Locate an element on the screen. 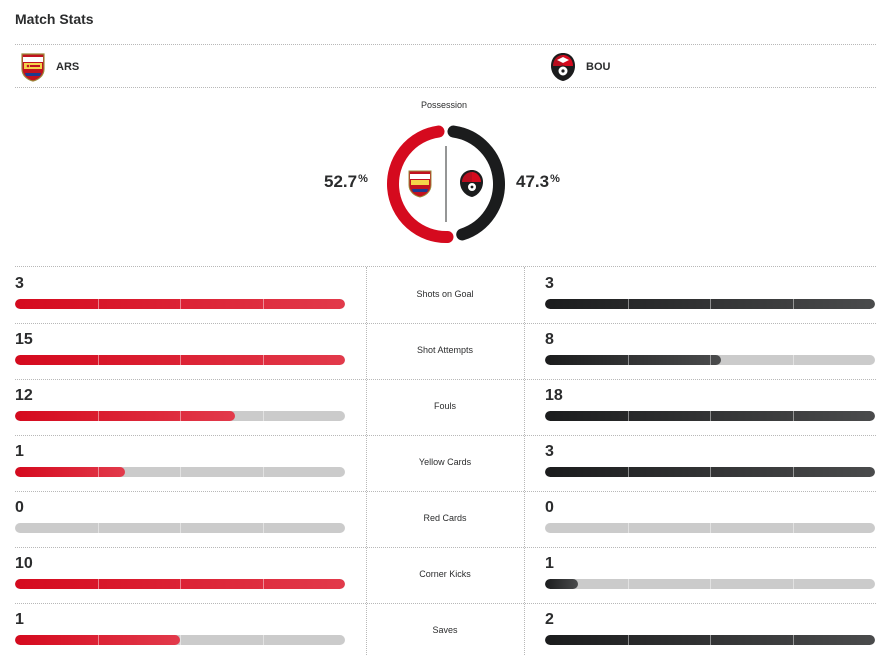  stat-row: 0 0 Red Cards is located at coordinates (443, 519).